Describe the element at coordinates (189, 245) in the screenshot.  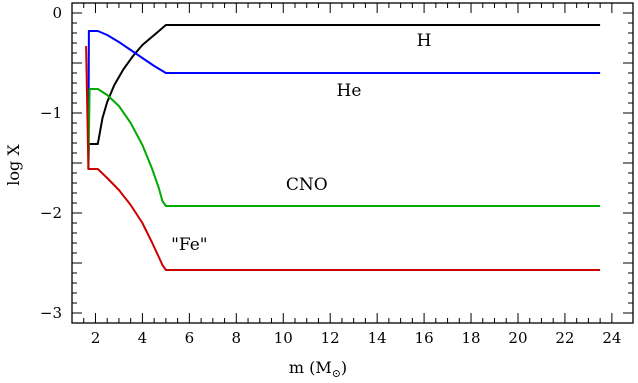
I see `series-label-3: "Fe"` at that location.